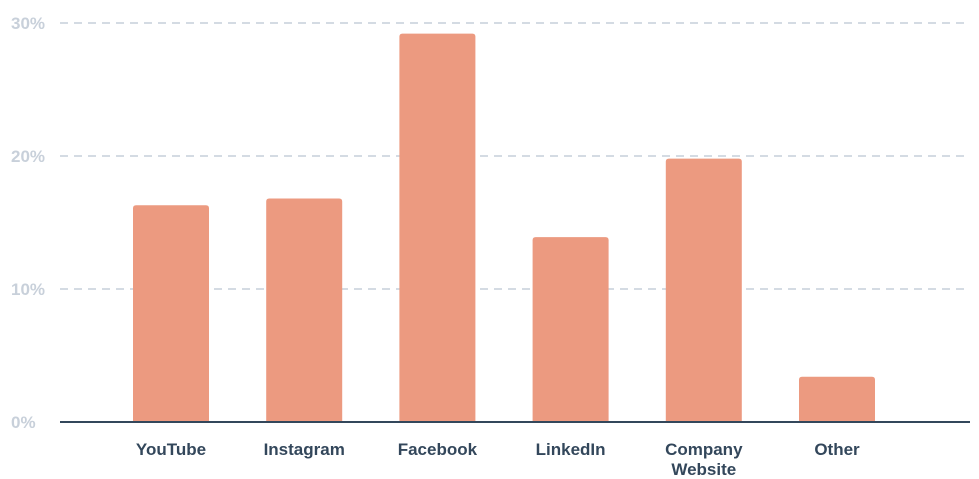  I want to click on x-tick-label: YouTube, so click(171, 449).